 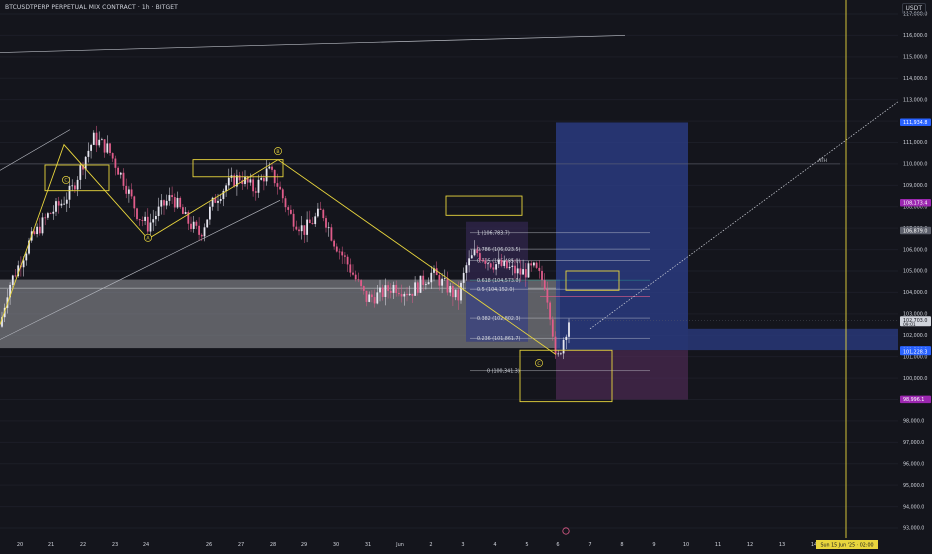 I want to click on event-marker-icon, so click(x=566, y=531).